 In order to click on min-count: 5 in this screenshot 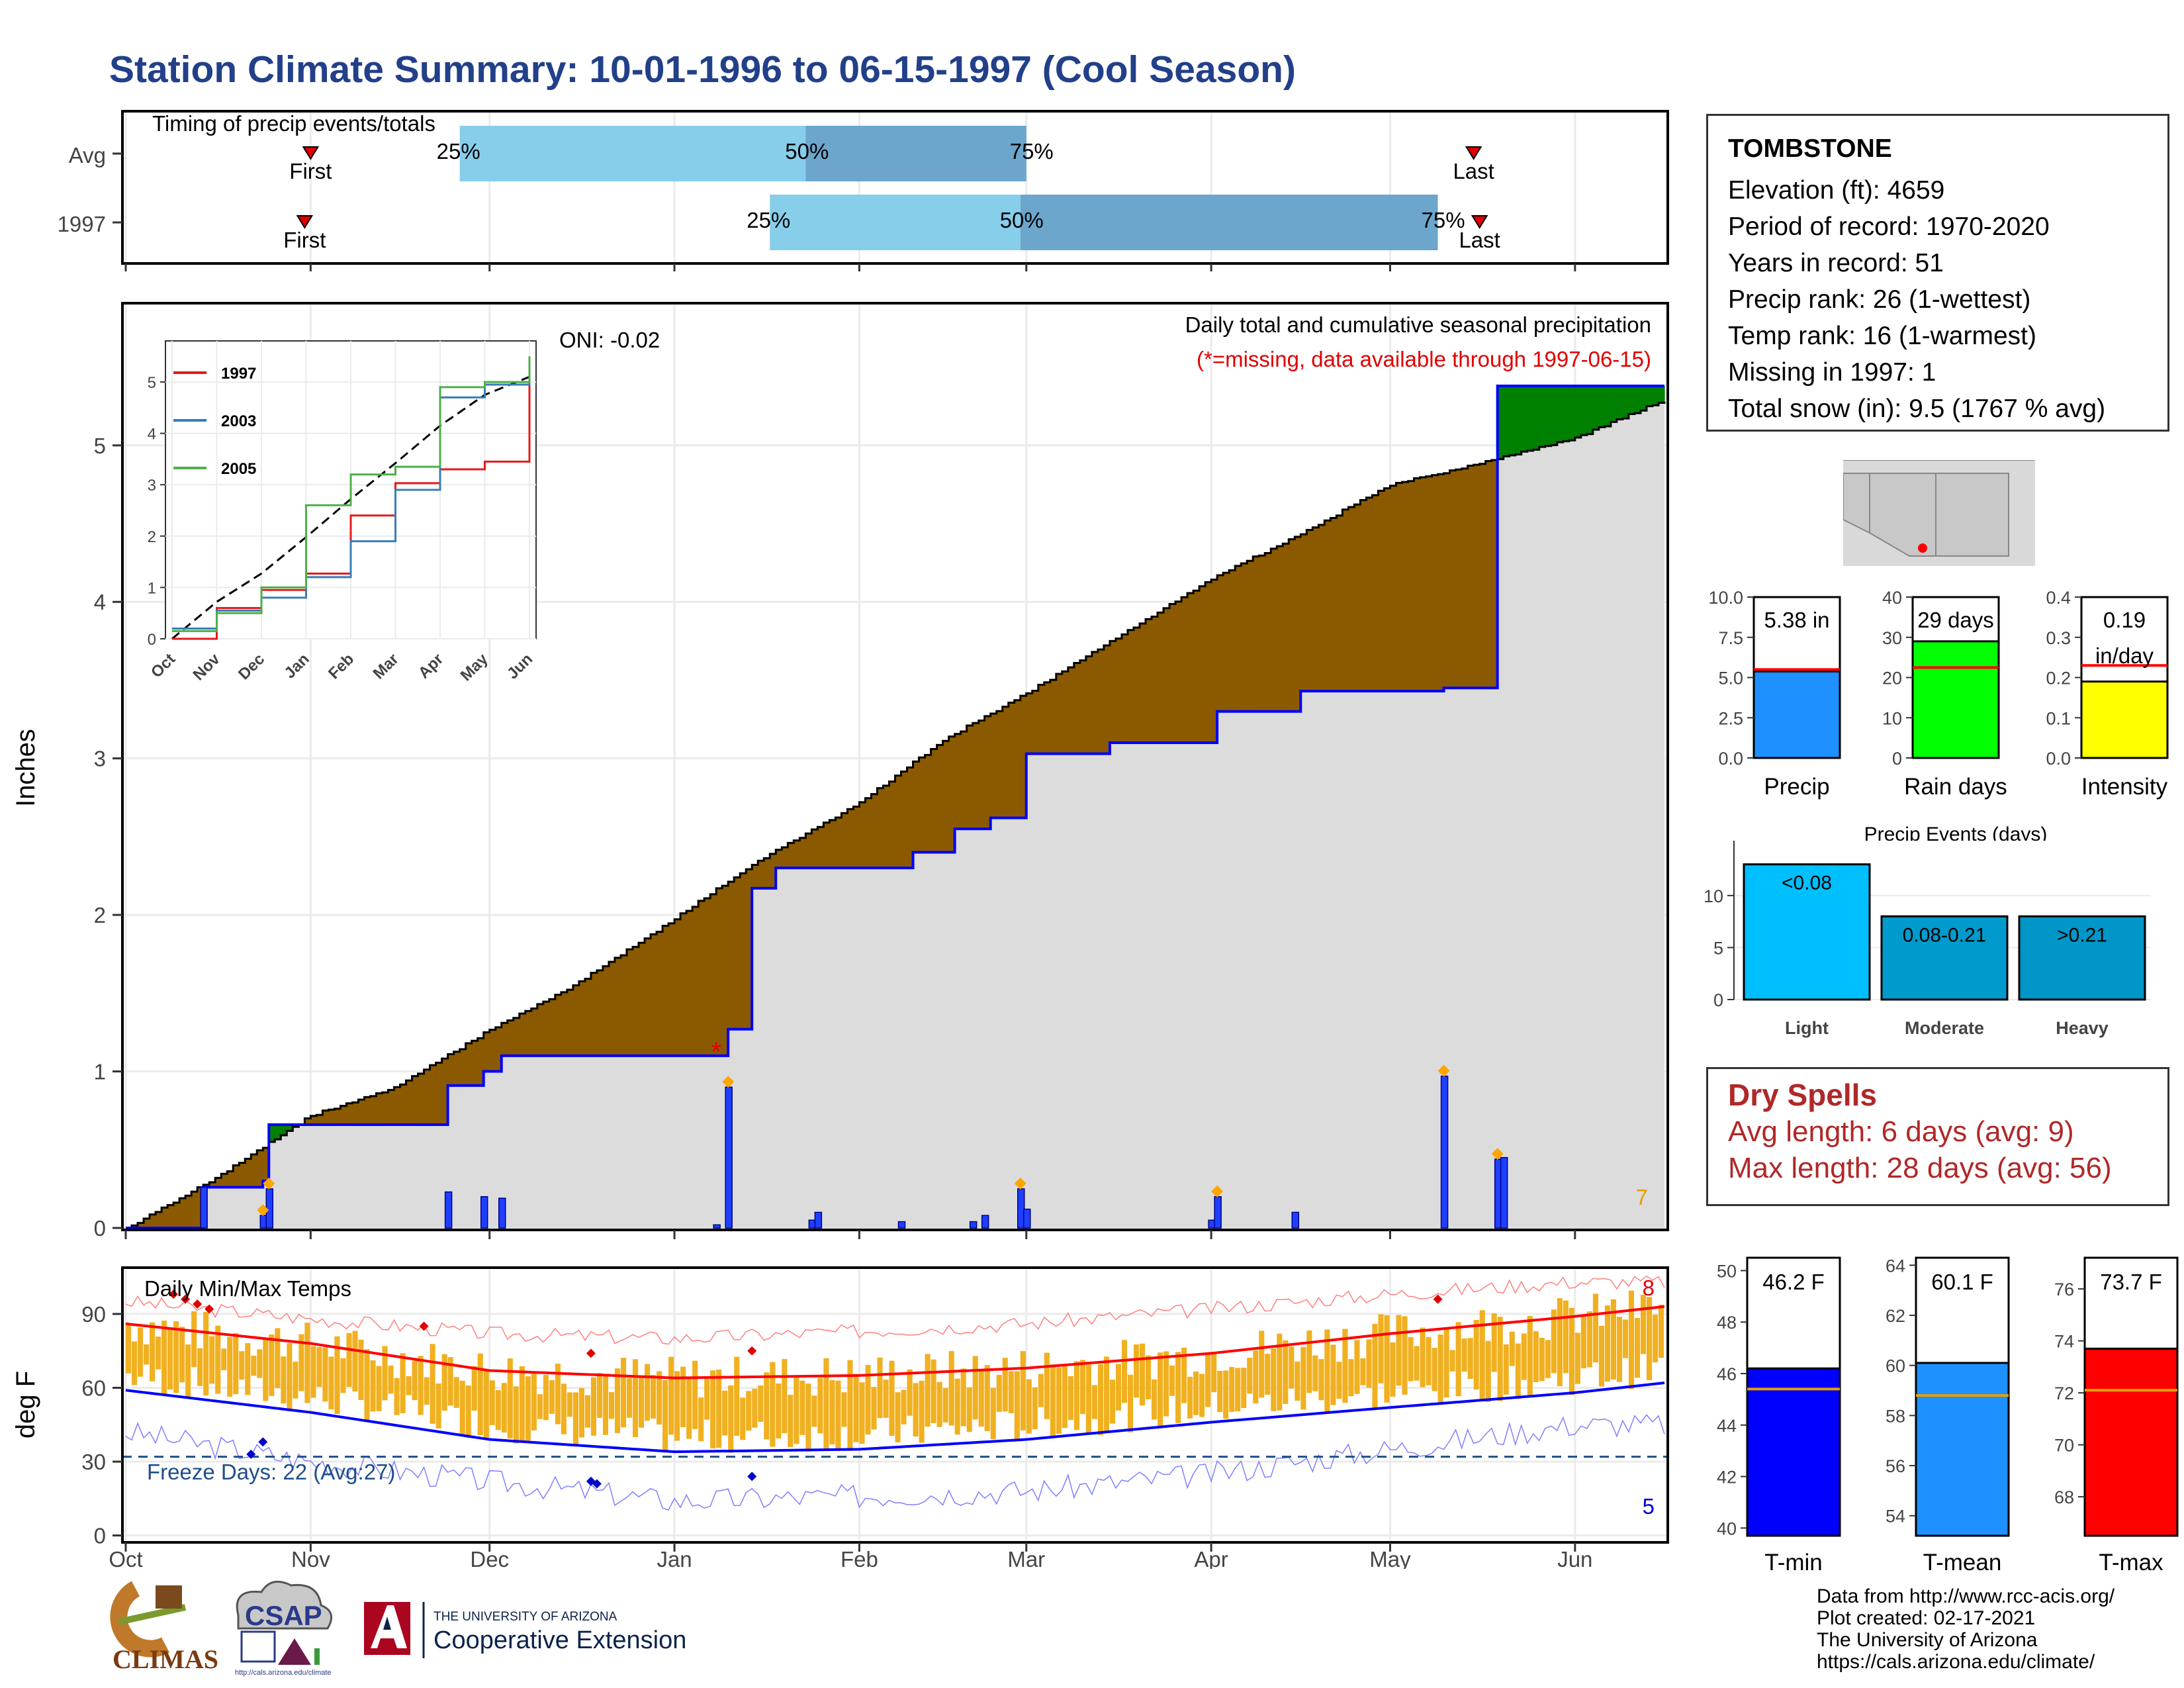, I will do `click(1649, 1506)`.